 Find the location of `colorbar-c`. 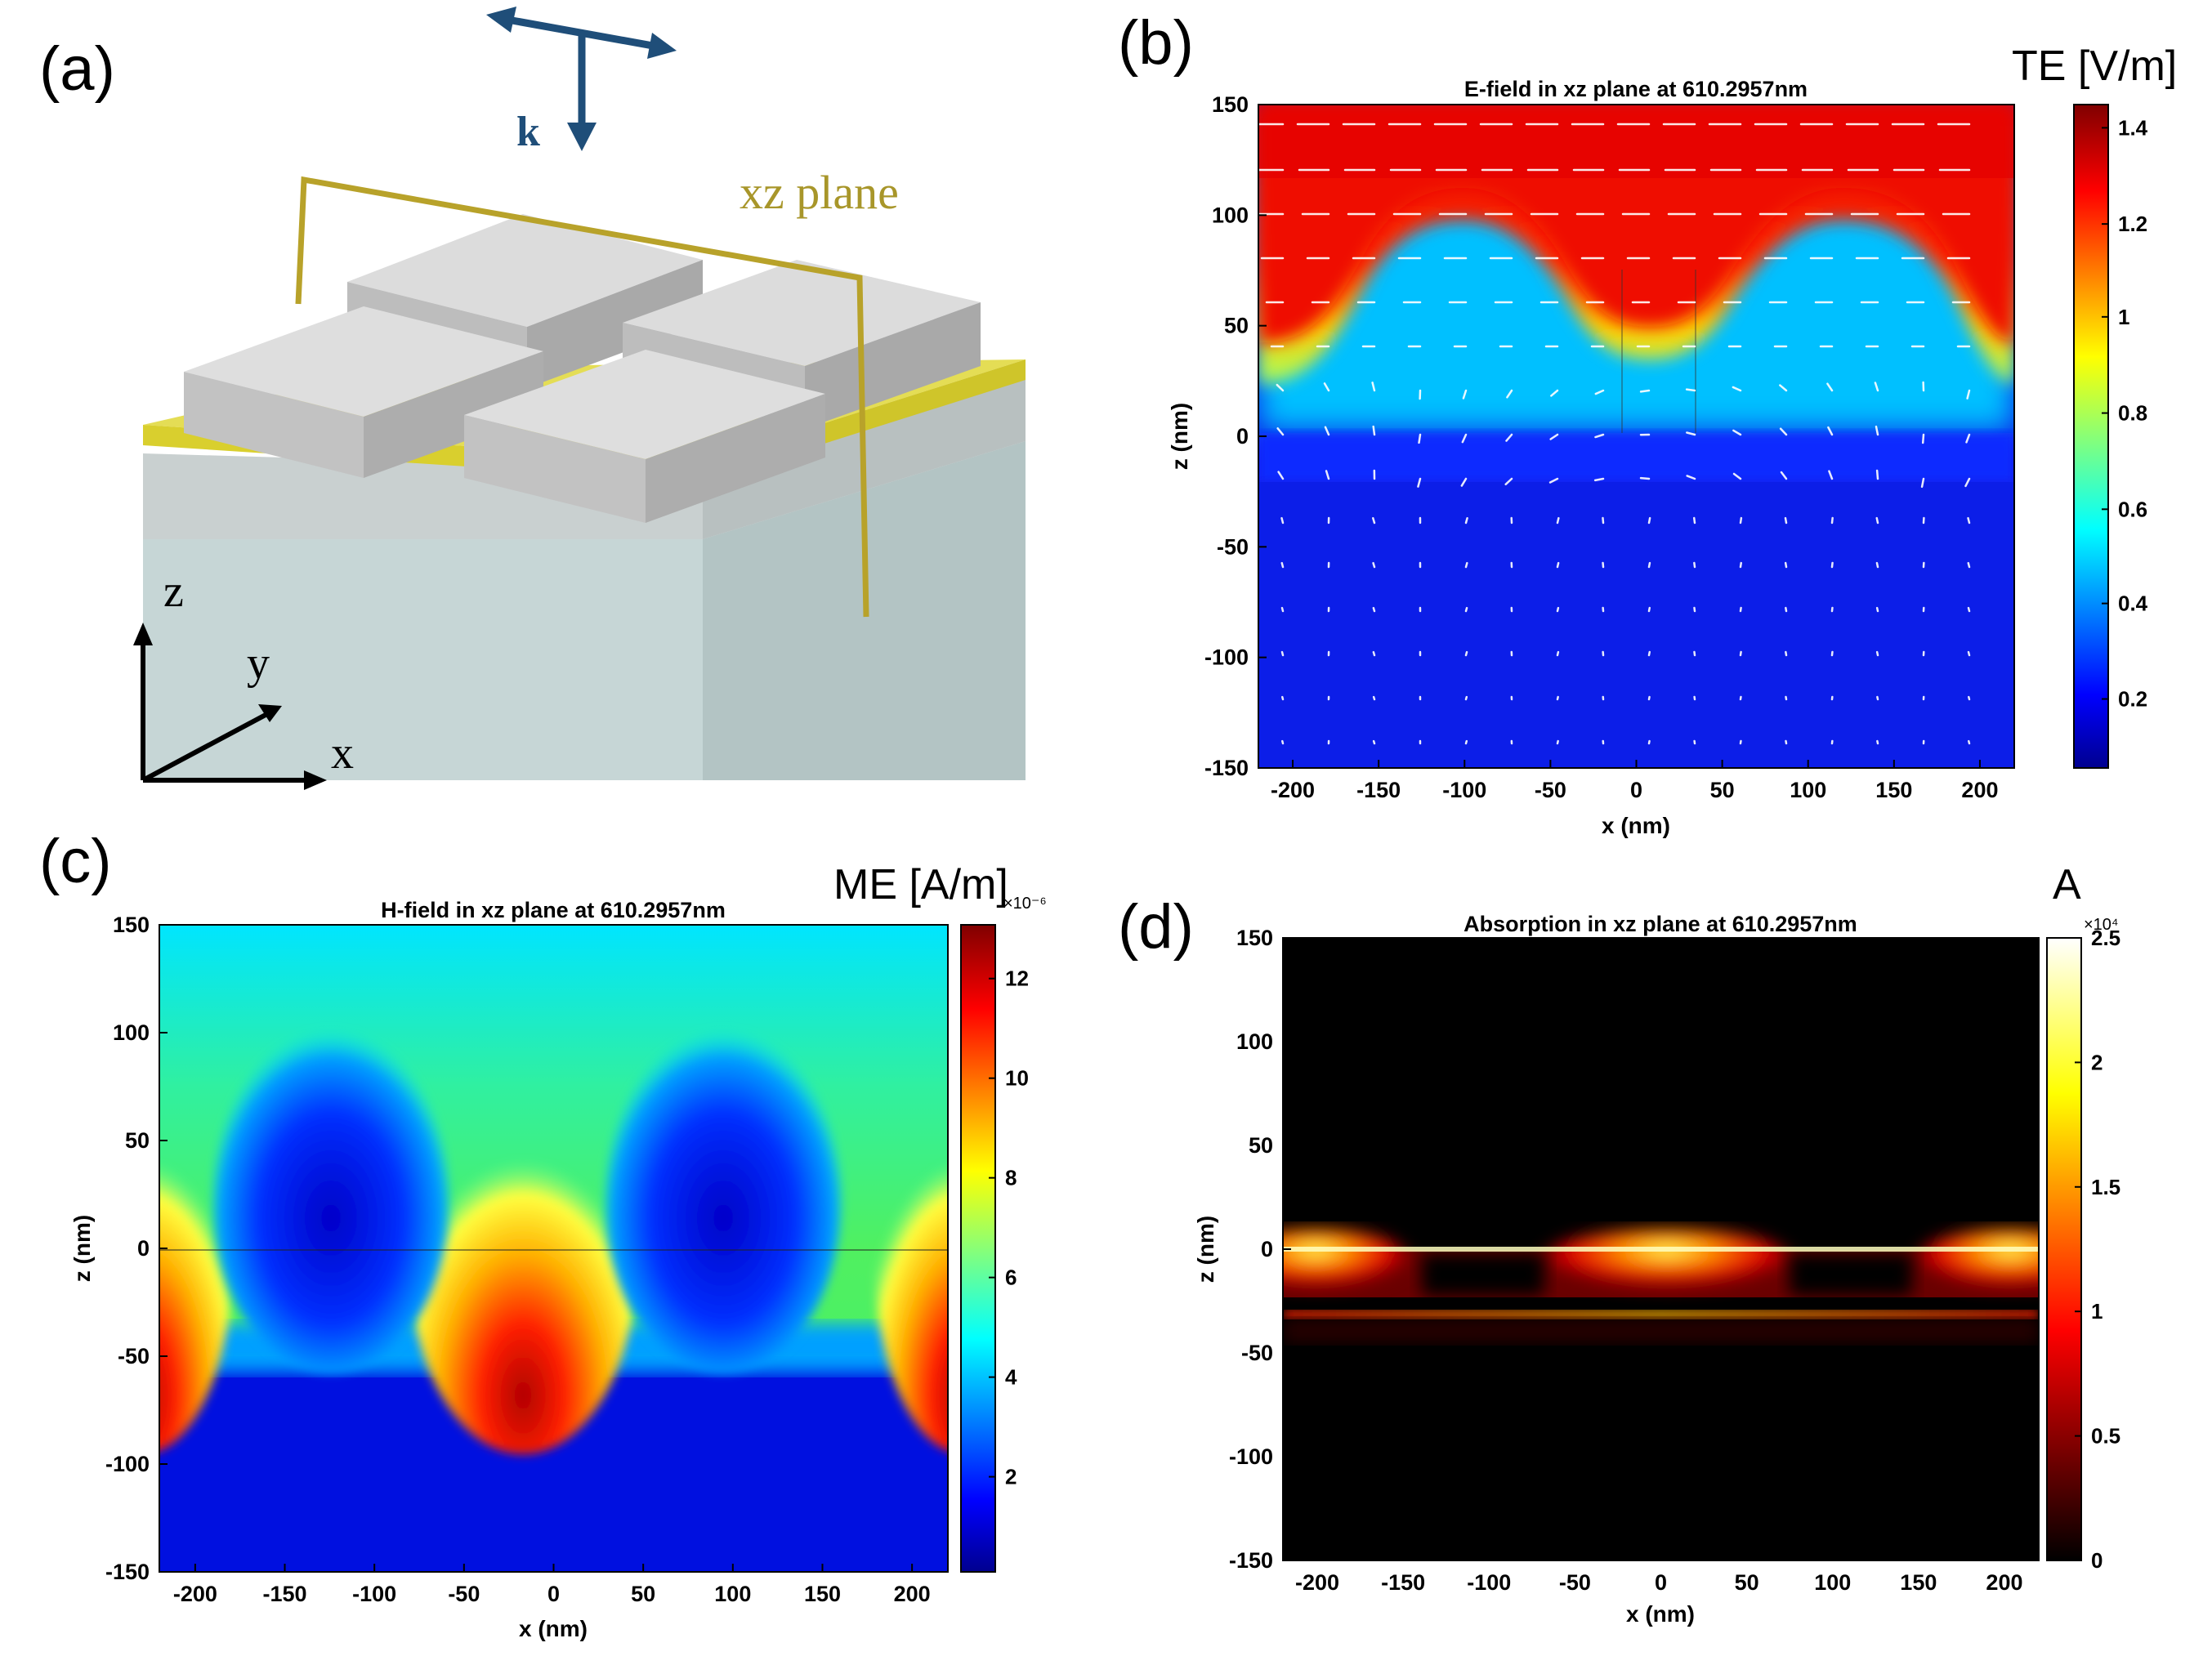

colorbar-c is located at coordinates (978, 1248).